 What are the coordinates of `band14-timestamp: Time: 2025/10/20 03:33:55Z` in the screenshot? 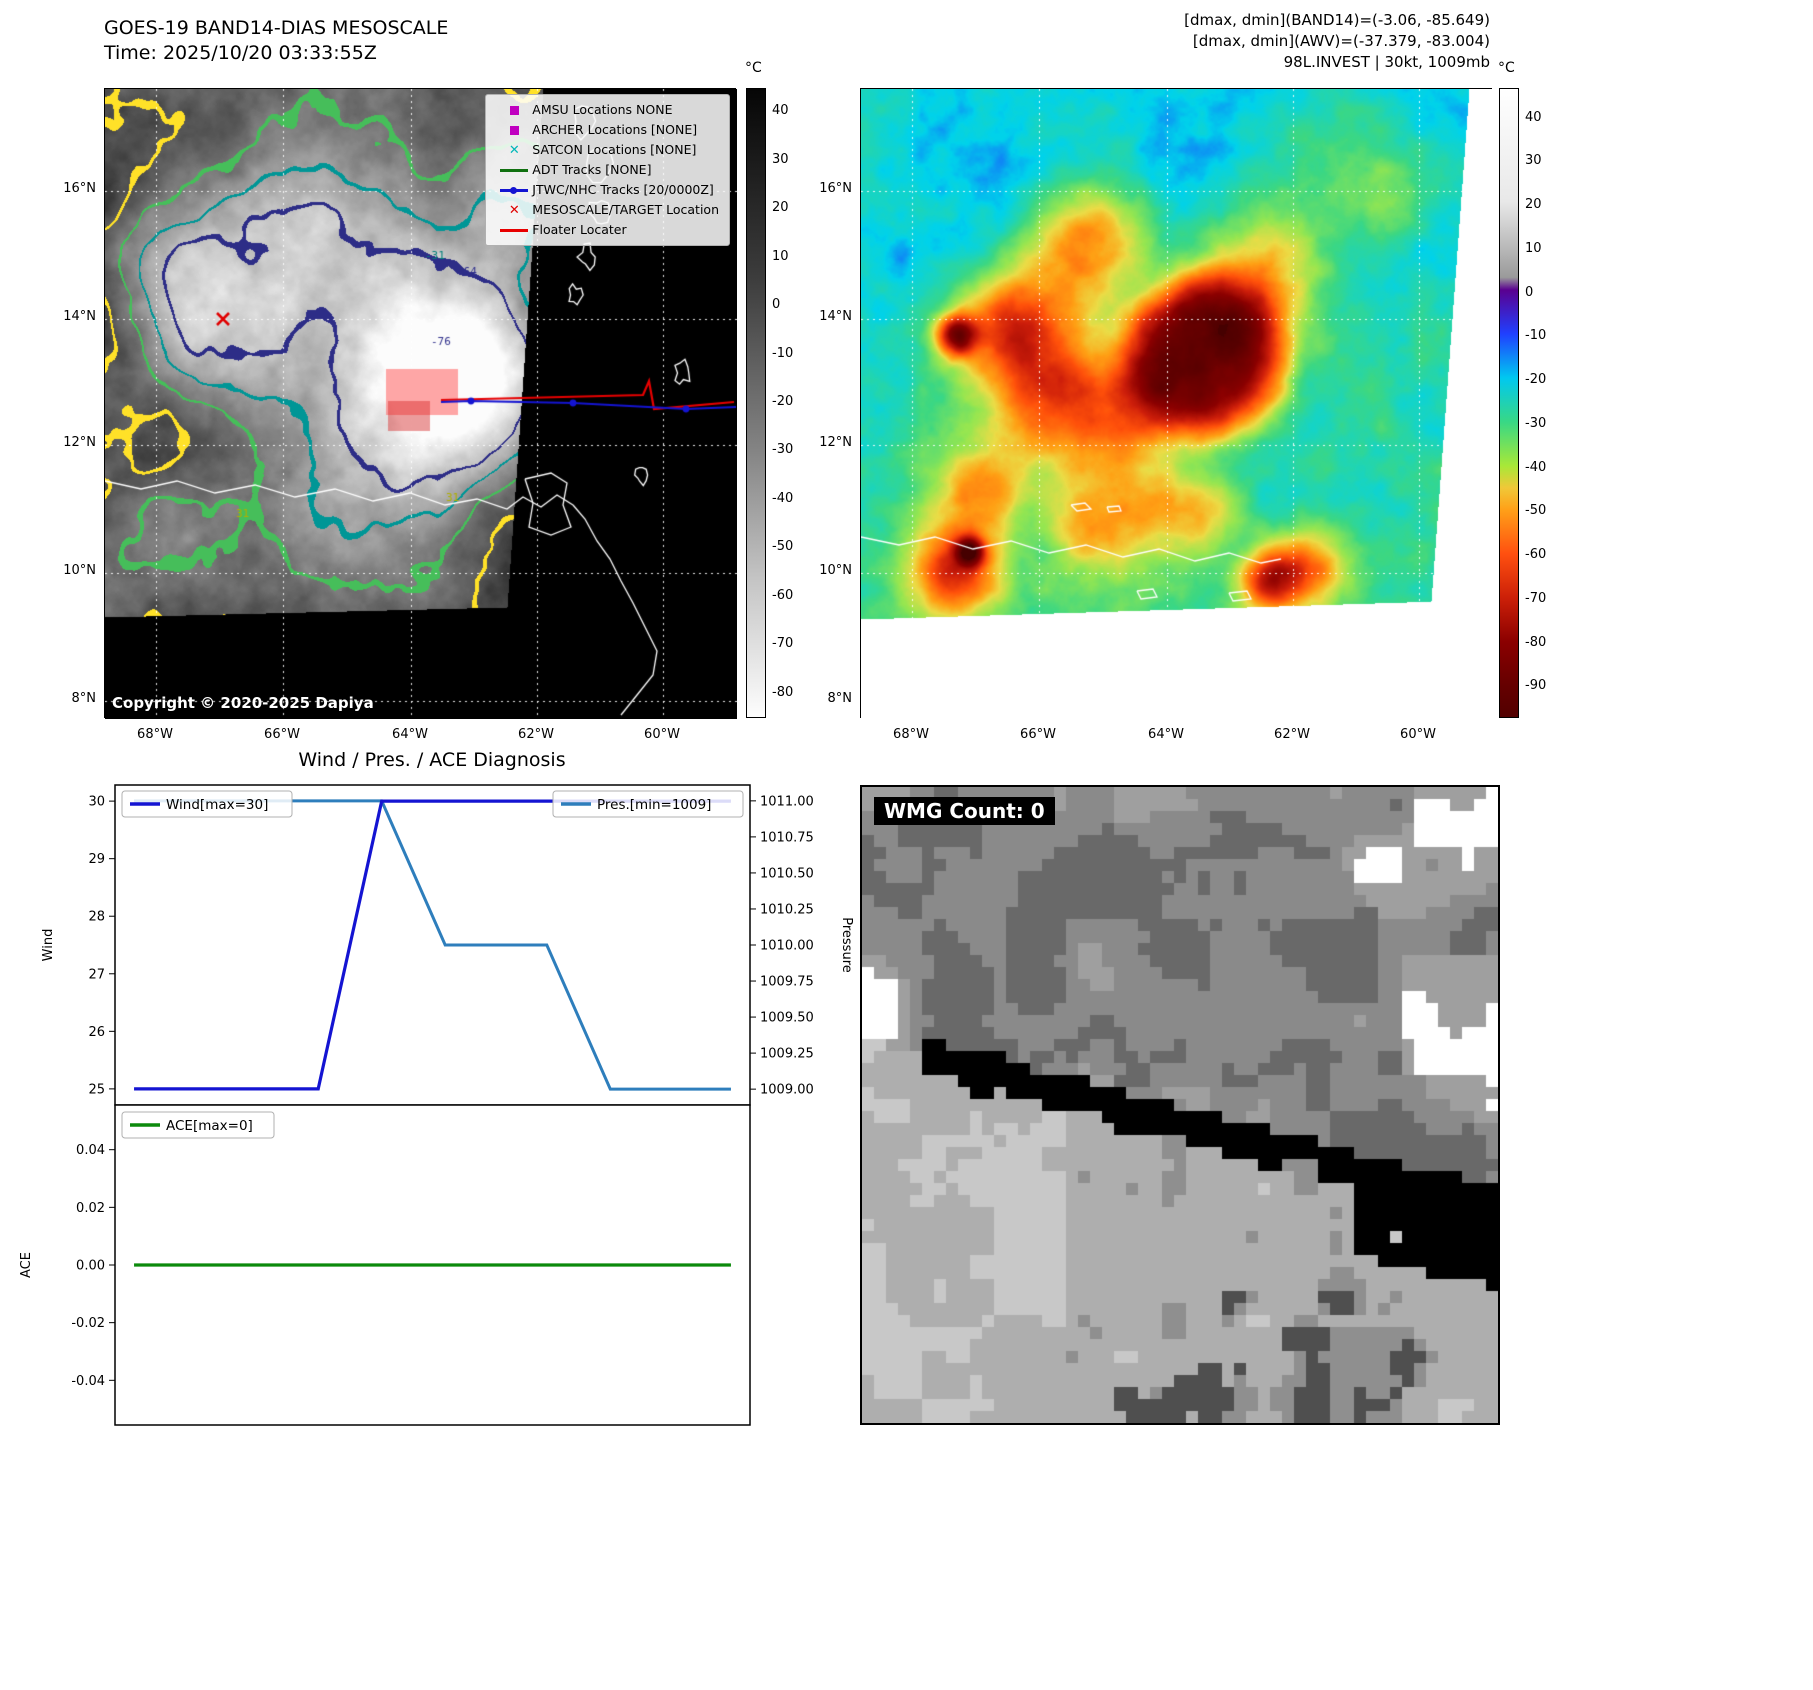 It's located at (240, 53).